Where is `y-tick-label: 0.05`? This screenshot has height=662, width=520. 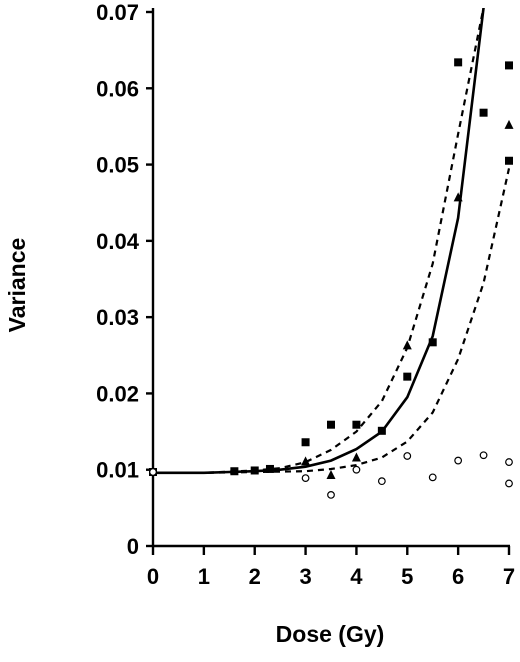 y-tick-label: 0.05 is located at coordinates (117, 165).